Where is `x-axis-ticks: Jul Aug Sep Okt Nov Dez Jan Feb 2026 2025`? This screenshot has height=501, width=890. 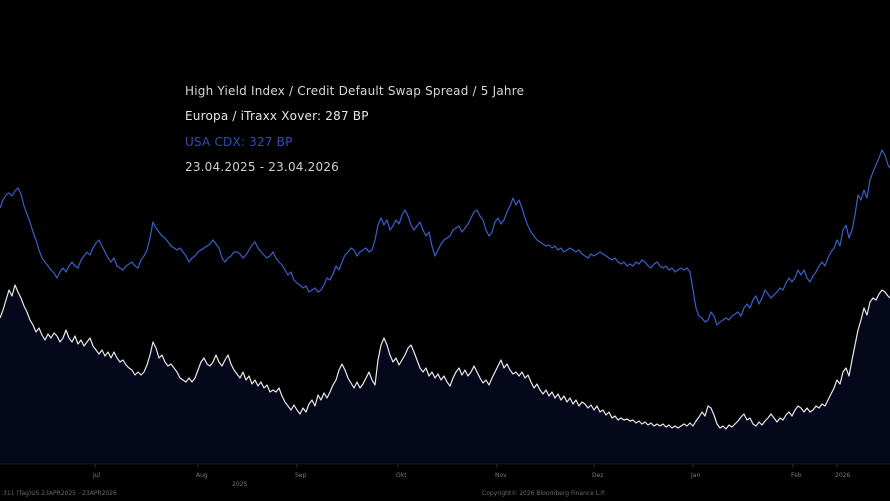
x-axis-ticks: Jul Aug Sep Okt Nov Dez Jan Feb 2026 2025 is located at coordinates (471, 476).